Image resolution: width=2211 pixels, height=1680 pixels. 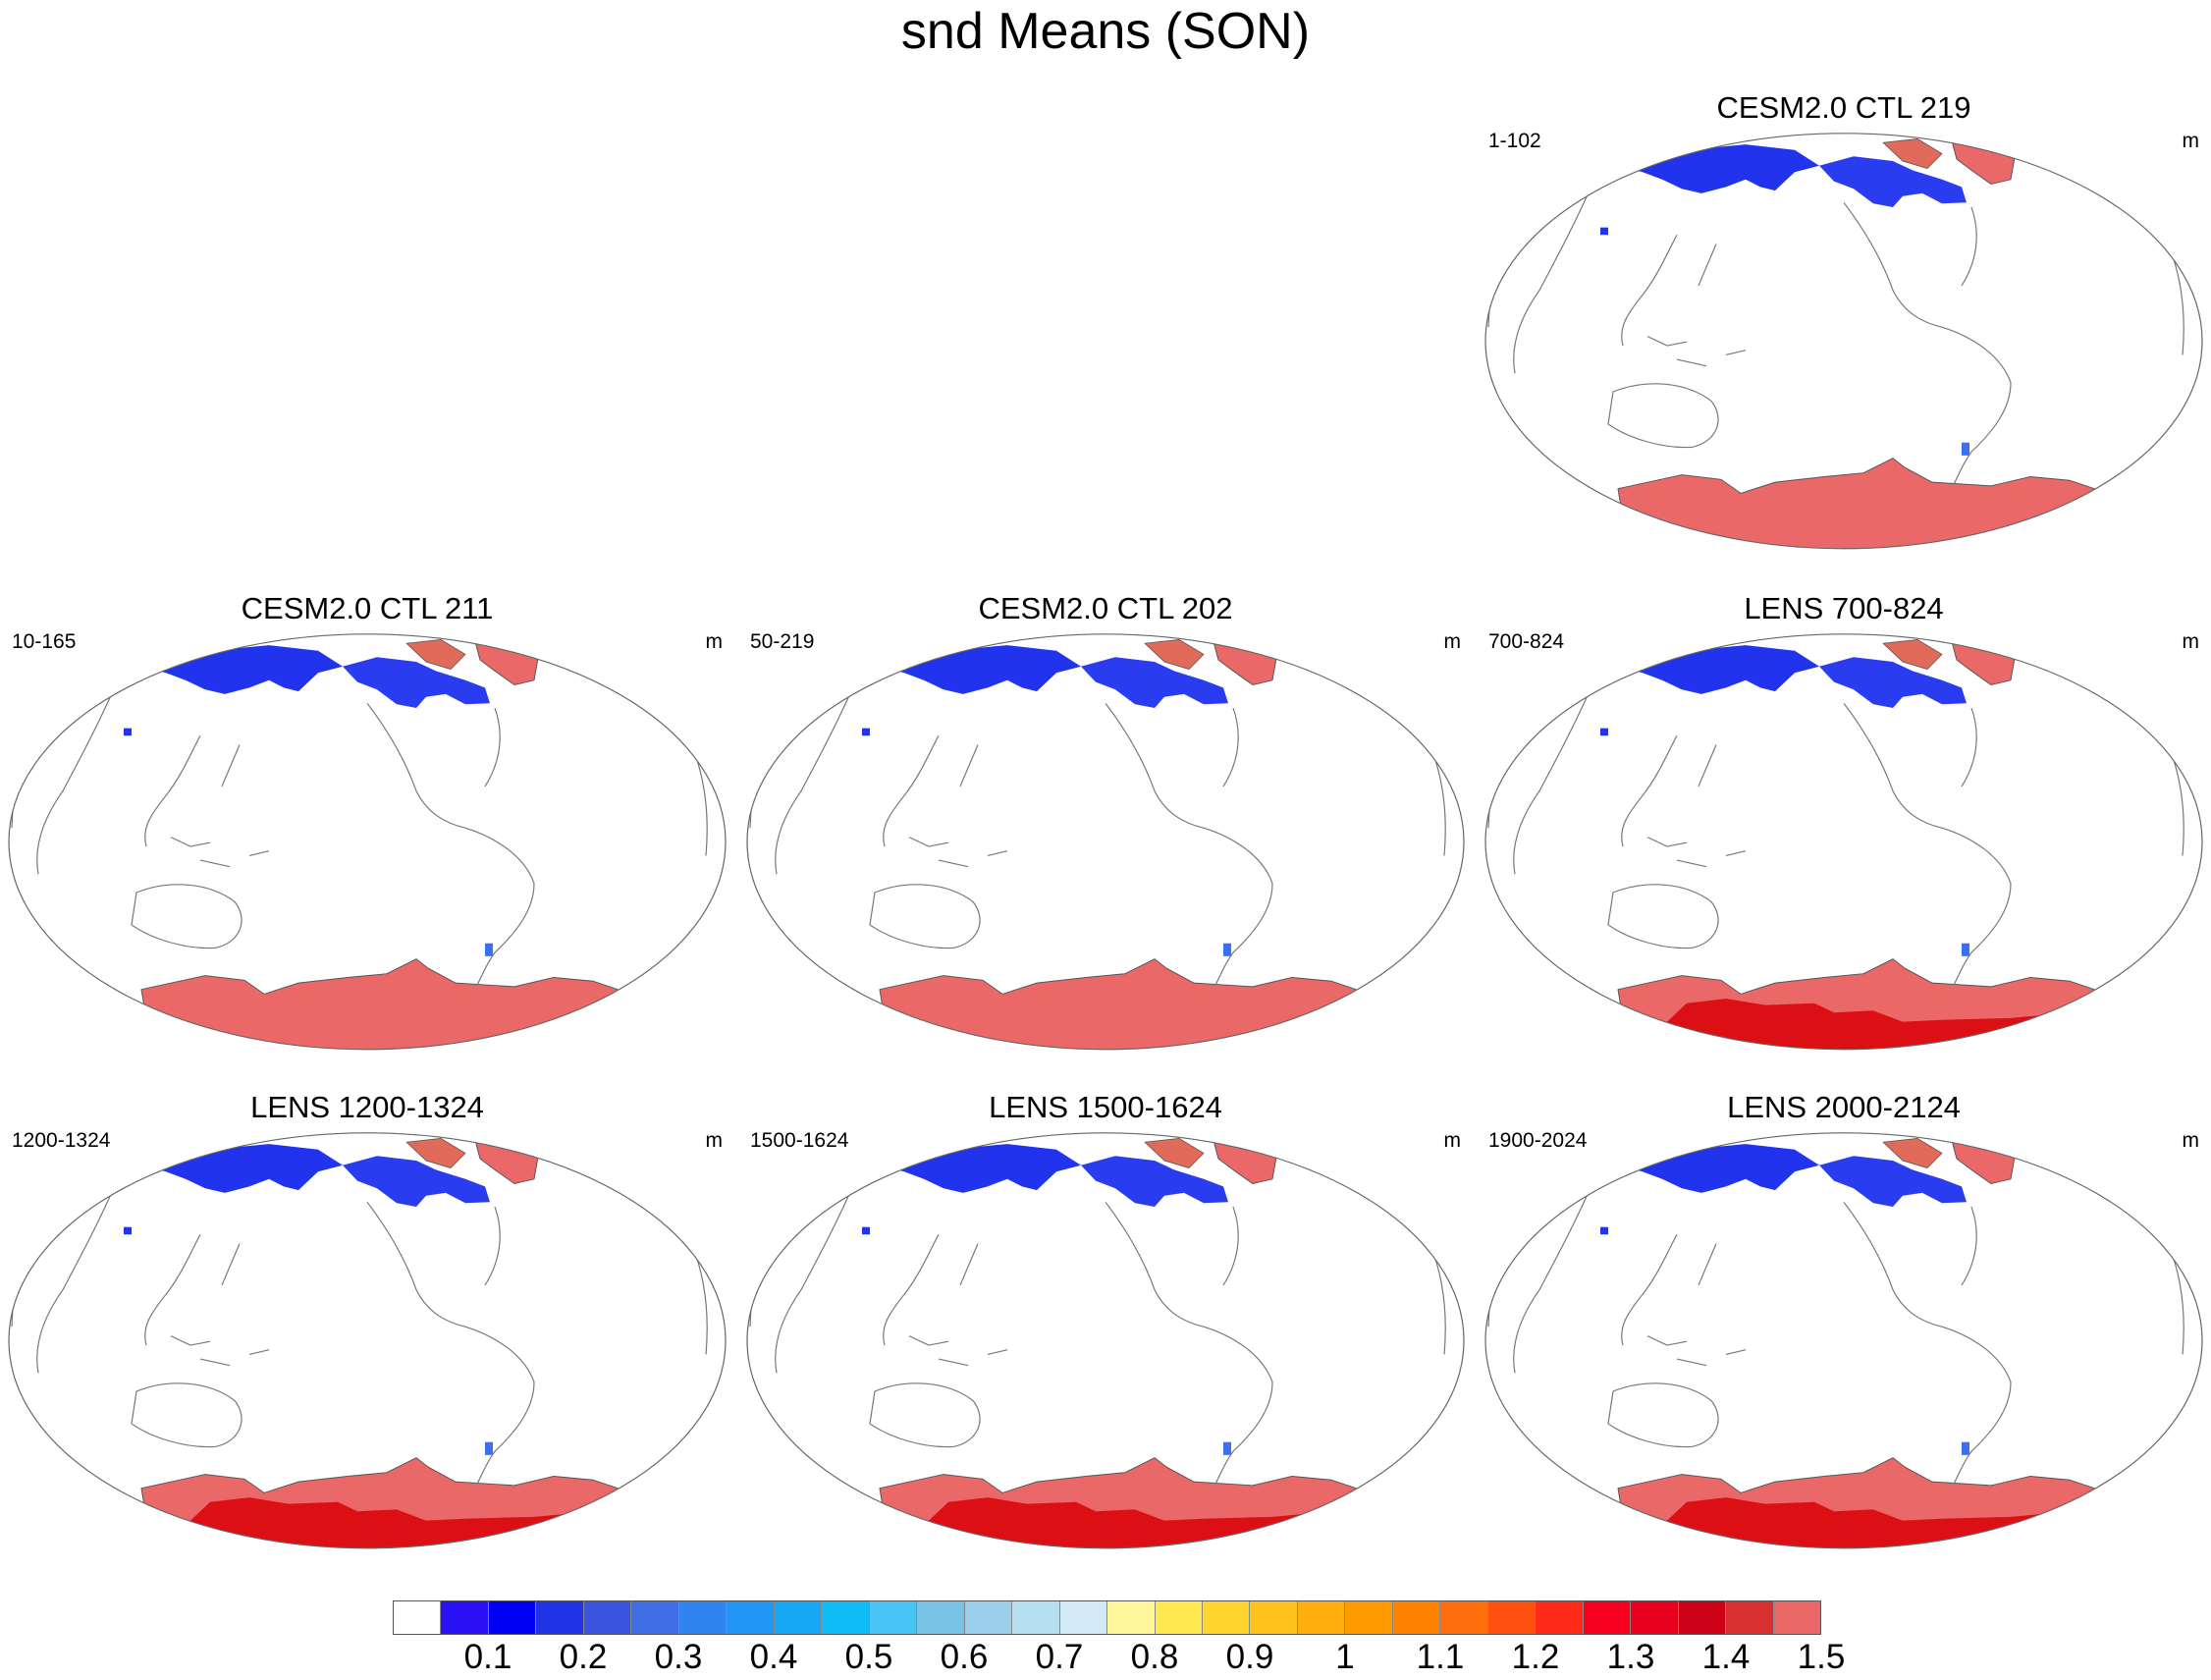 I want to click on panel-title: LENS 1200-1324, so click(x=367, y=1107).